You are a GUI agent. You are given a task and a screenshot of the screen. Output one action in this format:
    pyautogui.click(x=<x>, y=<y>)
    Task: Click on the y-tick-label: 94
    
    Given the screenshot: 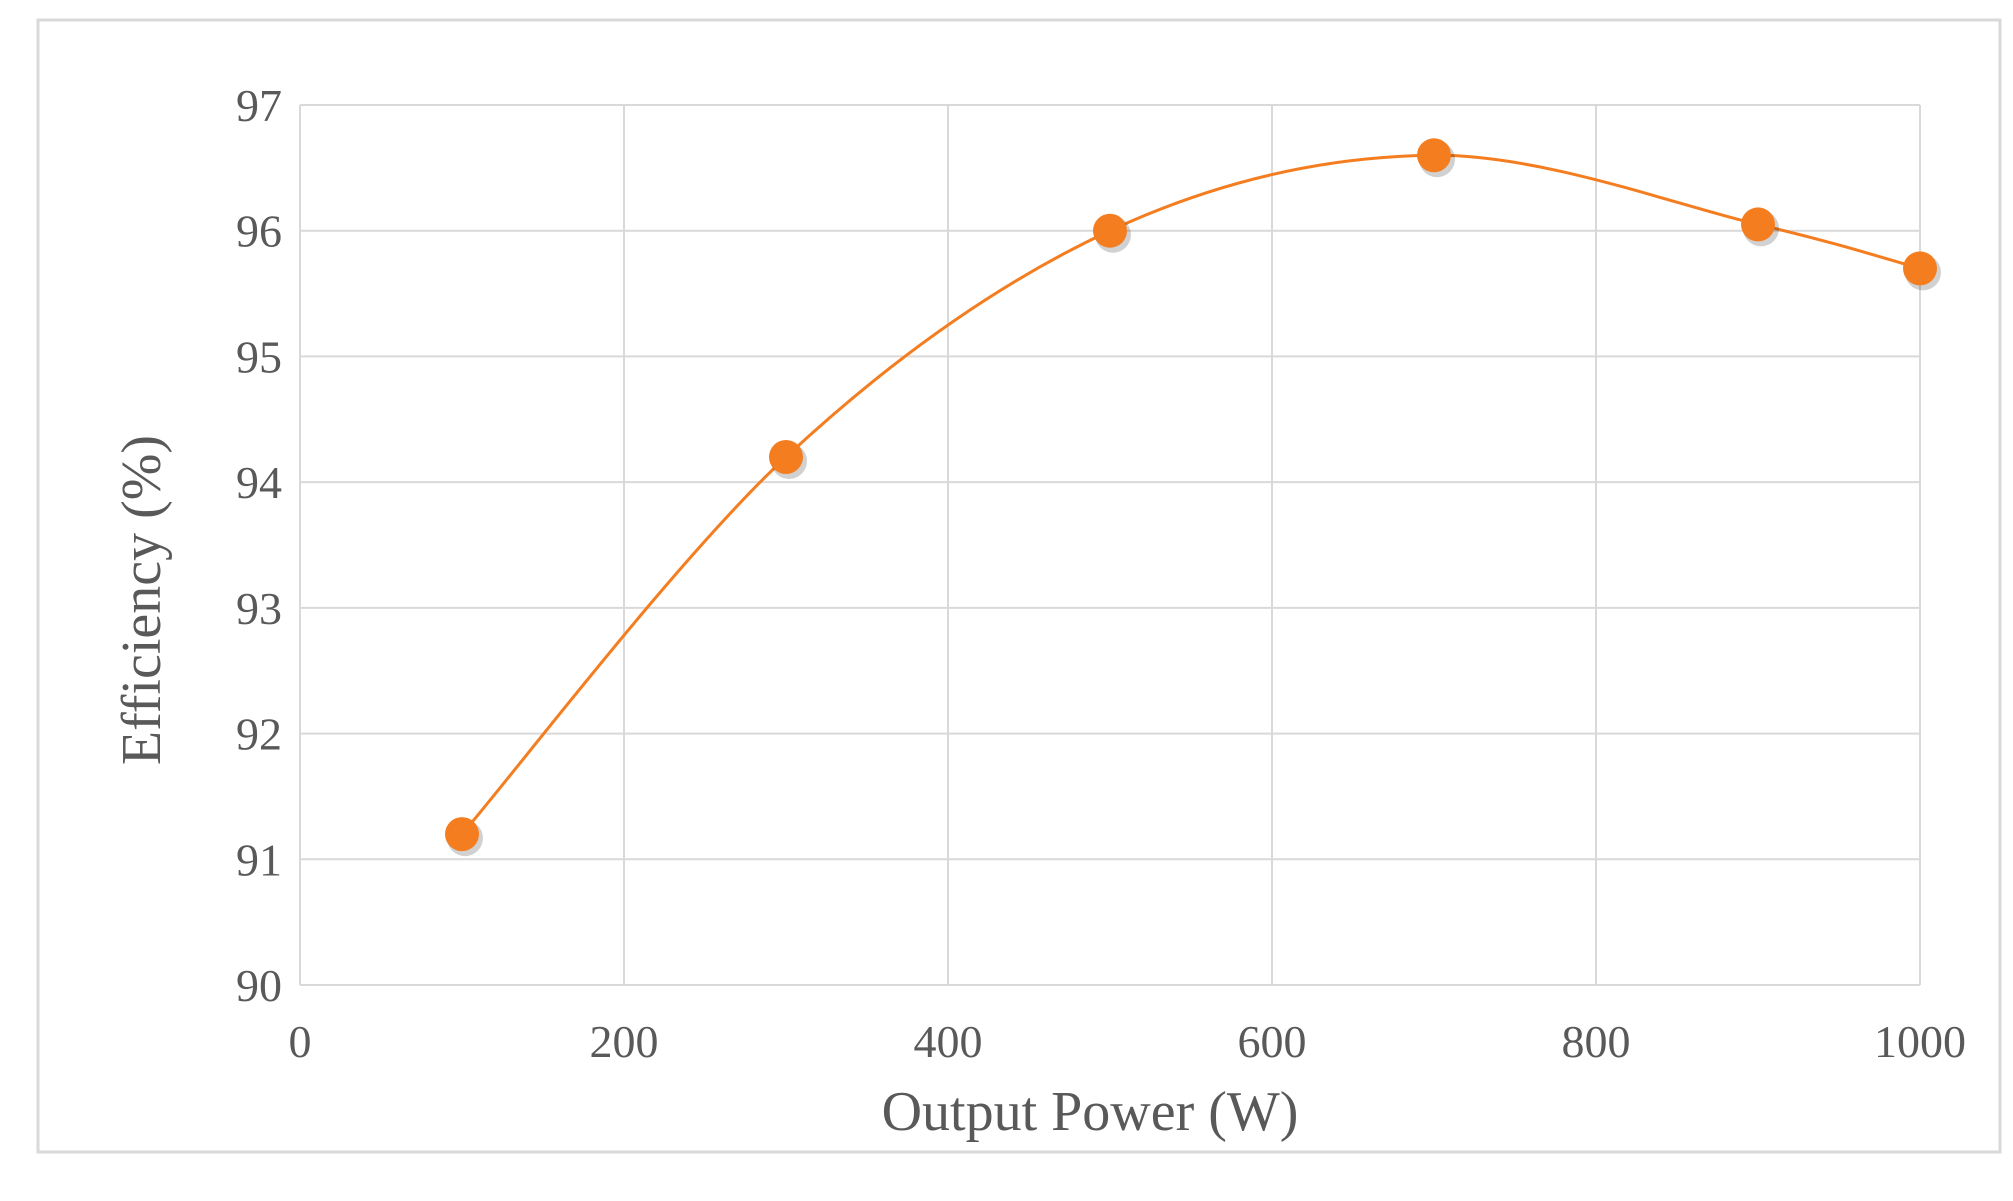 What is the action you would take?
    pyautogui.click(x=259, y=482)
    